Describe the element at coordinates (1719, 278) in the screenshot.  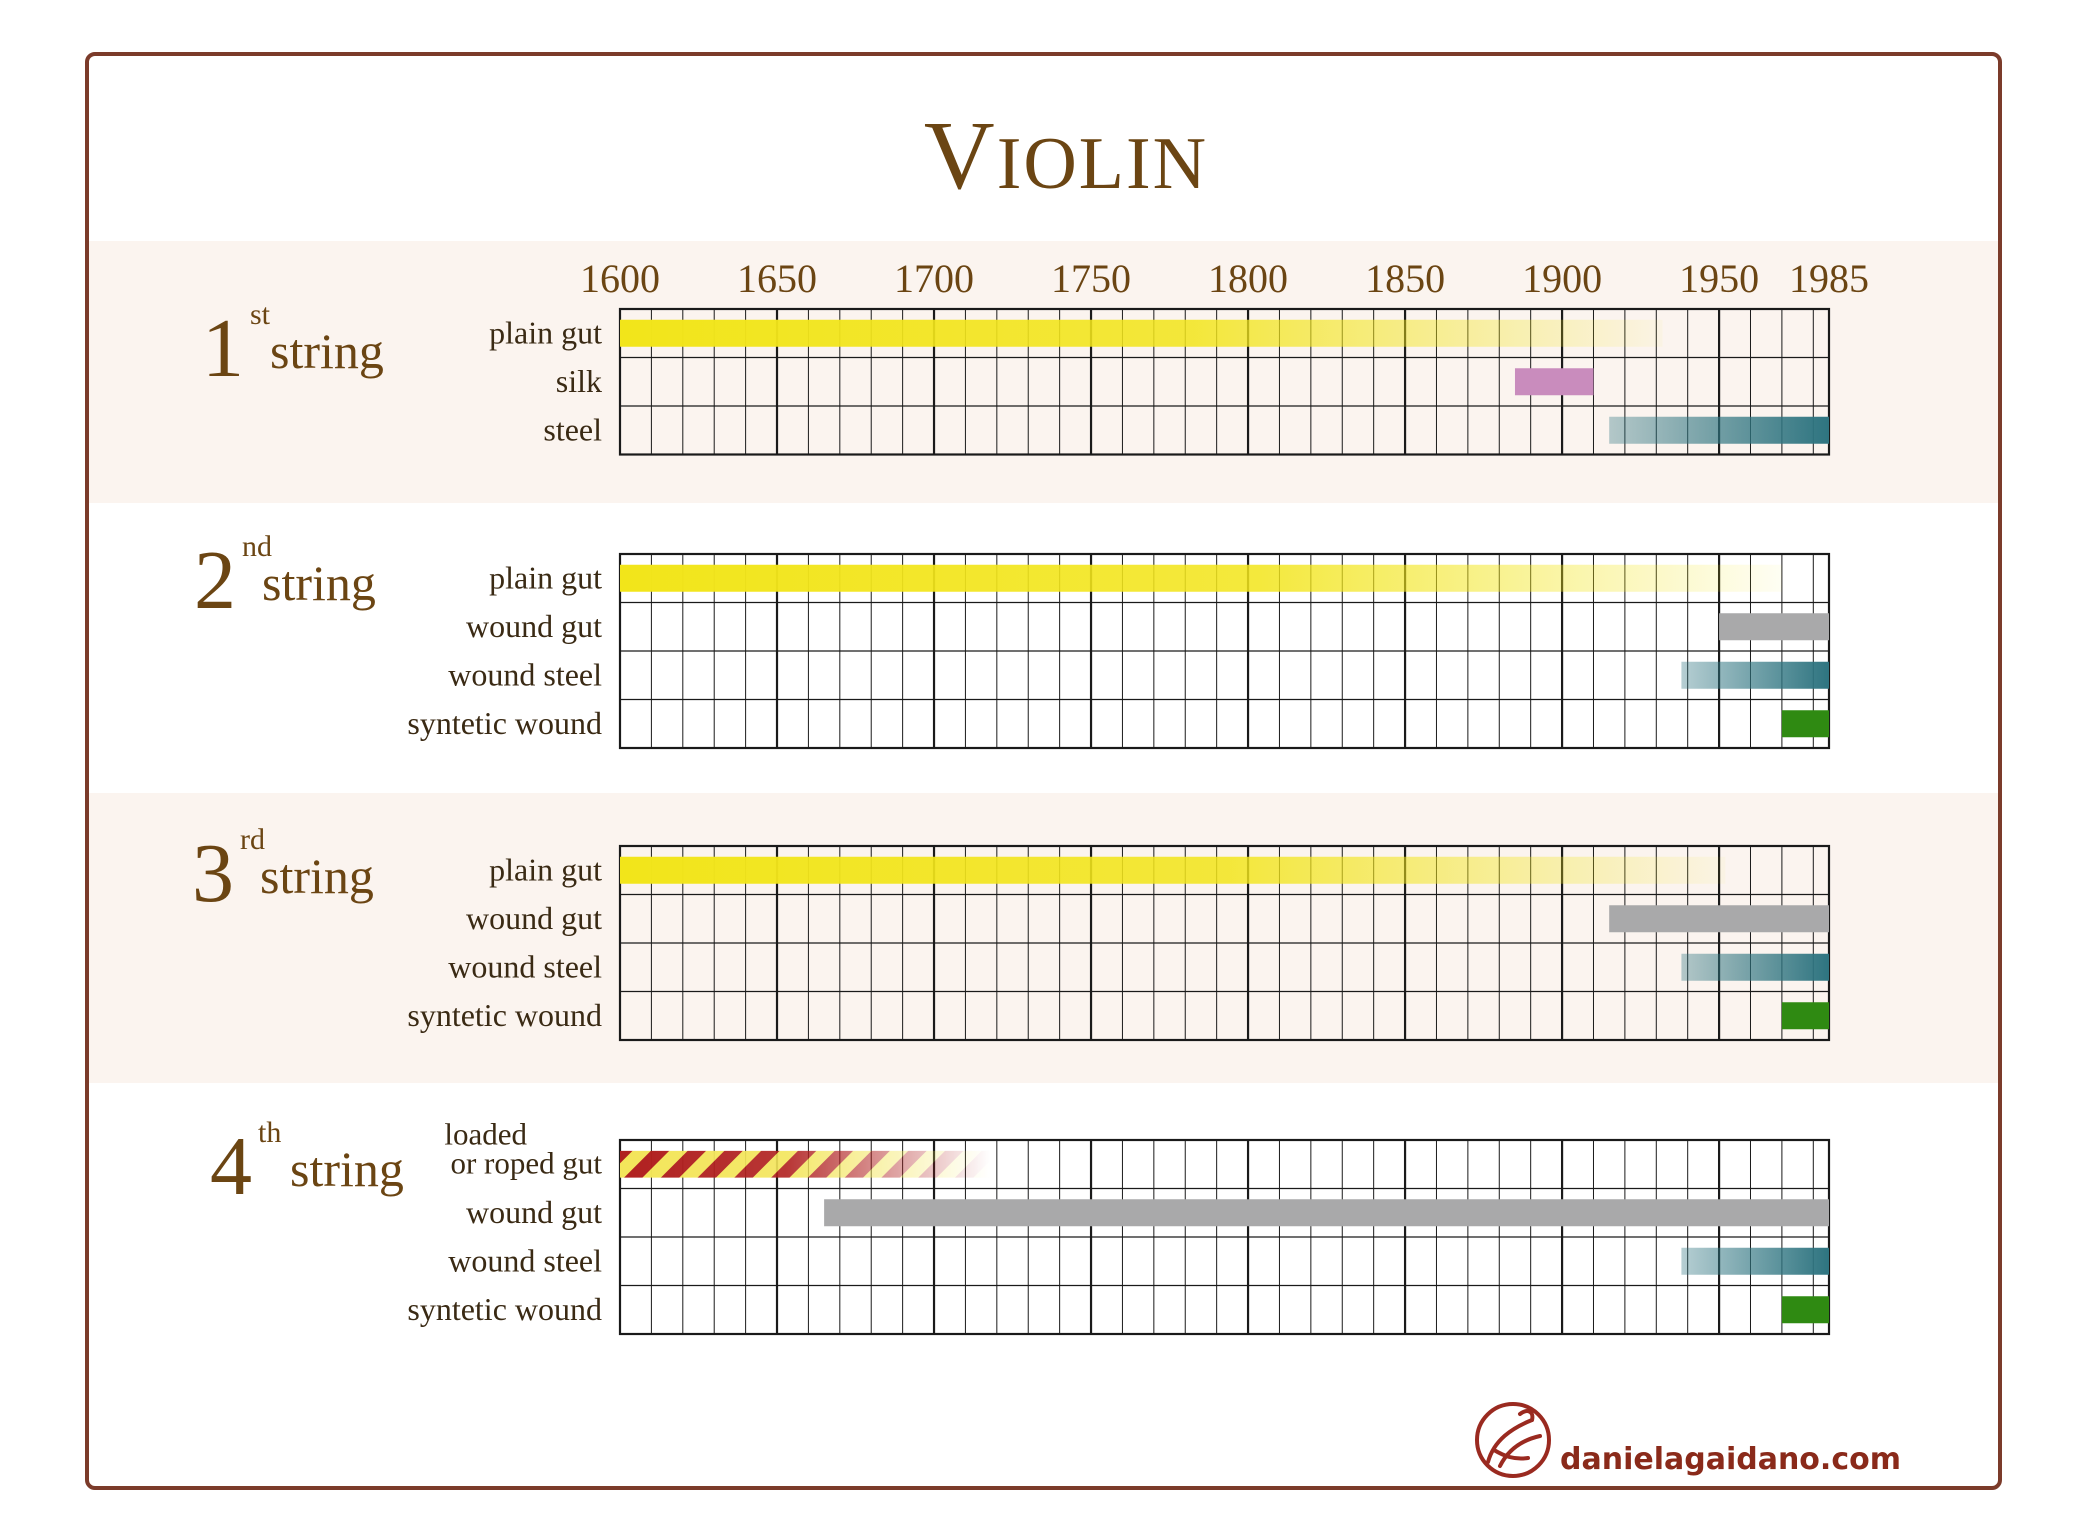
I see `year-tick-label: 1950` at that location.